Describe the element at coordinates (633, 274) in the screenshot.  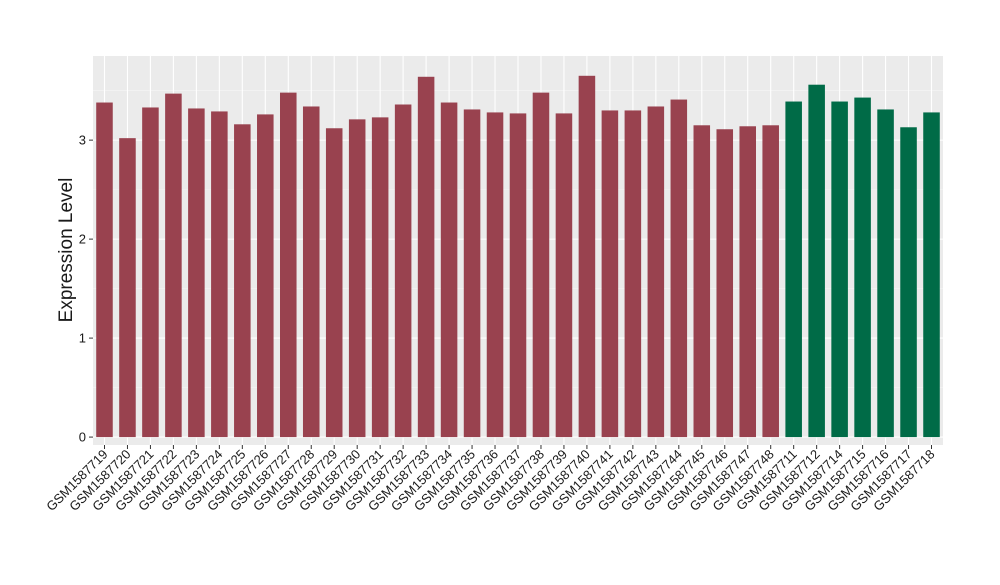
I see `bar-GSM1587742` at that location.